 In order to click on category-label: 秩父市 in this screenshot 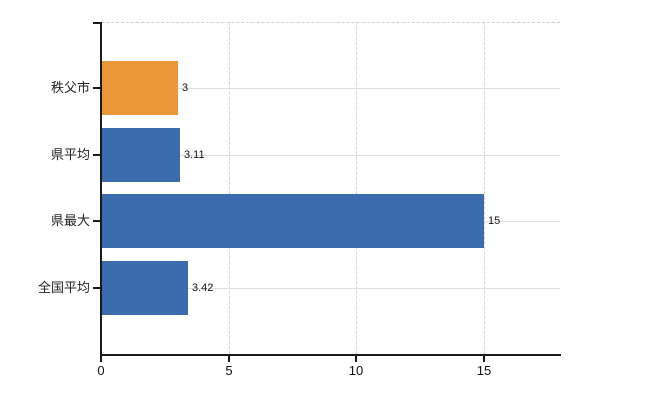, I will do `click(70, 87)`.